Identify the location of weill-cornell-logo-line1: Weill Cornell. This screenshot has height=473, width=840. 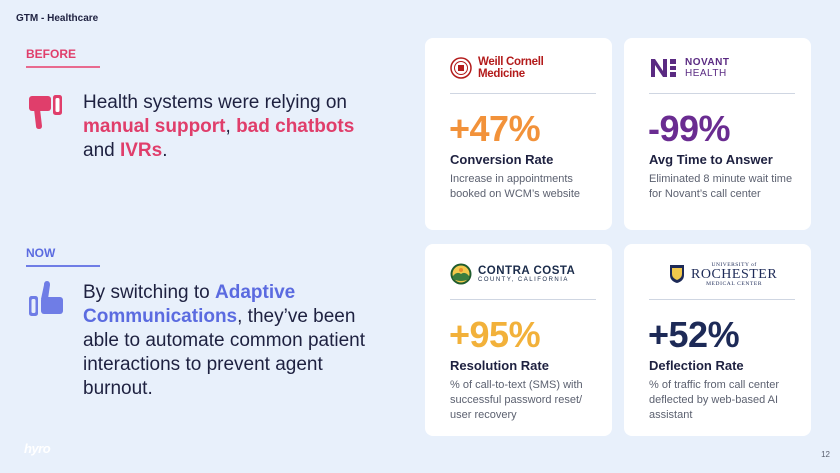
(511, 62).